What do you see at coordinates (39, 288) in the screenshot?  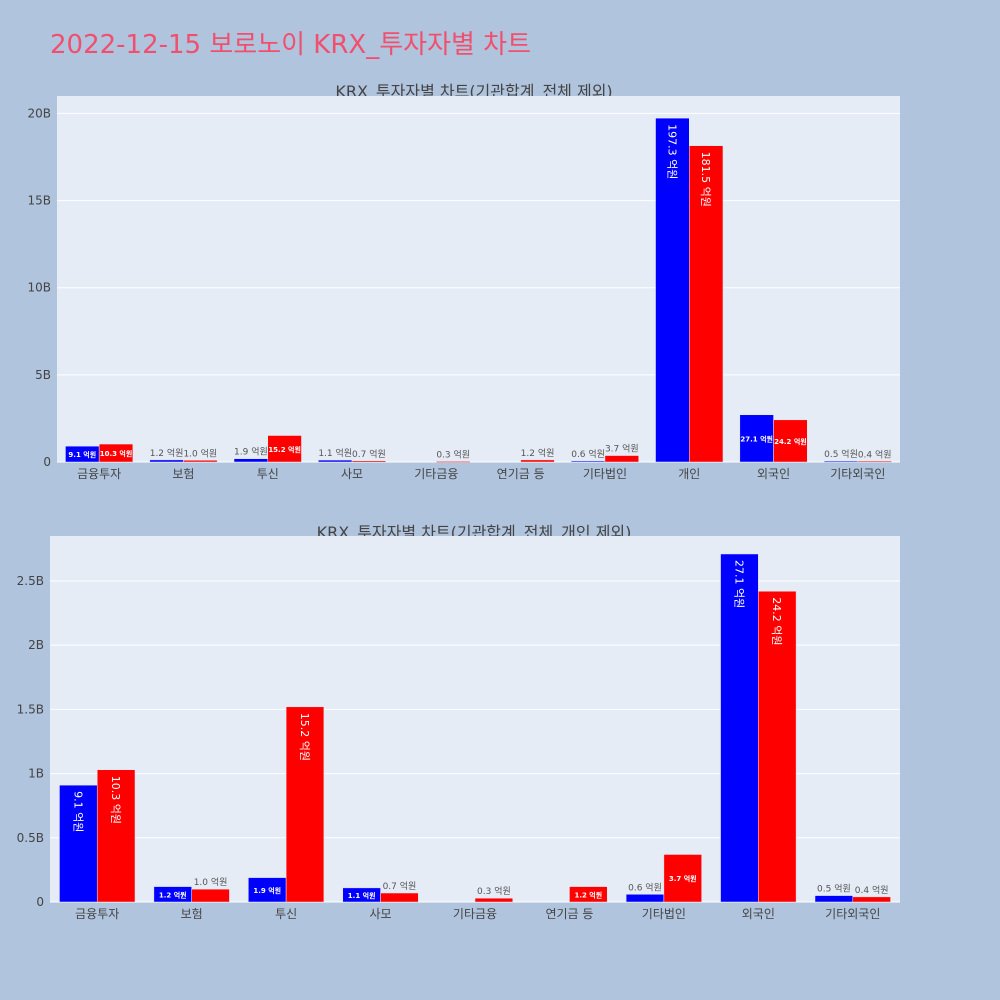 I see `y-tick-label: 10B` at bounding box center [39, 288].